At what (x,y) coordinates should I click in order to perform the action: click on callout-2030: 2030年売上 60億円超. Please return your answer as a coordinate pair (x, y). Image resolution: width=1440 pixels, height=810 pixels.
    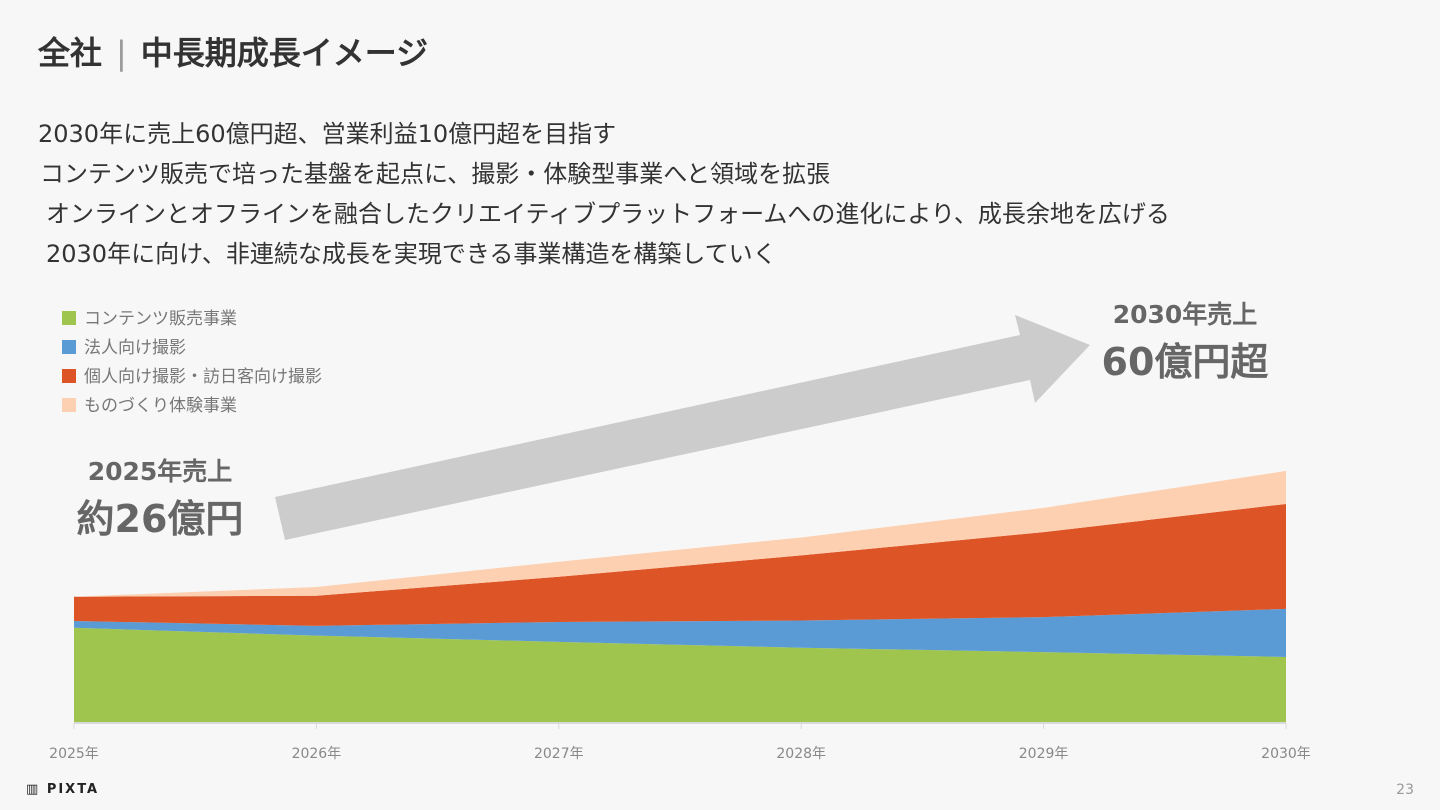
    Looking at the image, I should click on (1185, 340).